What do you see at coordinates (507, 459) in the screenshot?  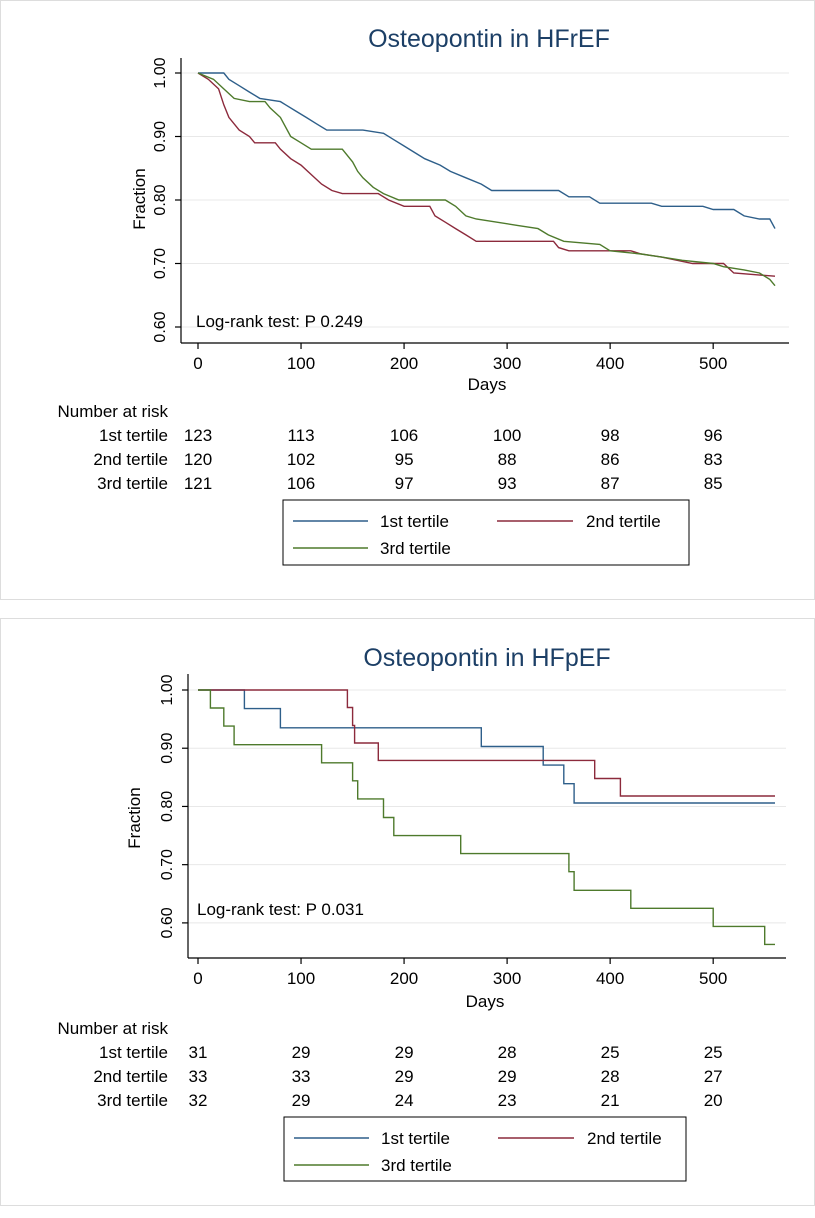 I see `risk-cell: 88` at bounding box center [507, 459].